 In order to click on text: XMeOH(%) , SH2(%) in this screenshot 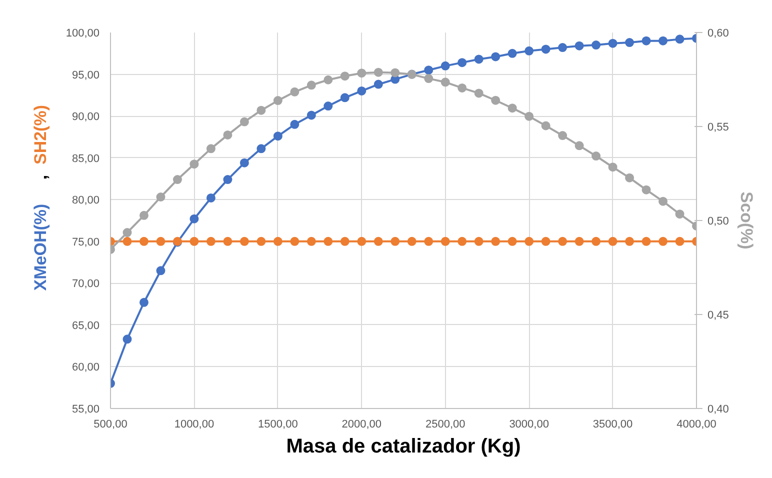, I will do `click(40, 198)`.